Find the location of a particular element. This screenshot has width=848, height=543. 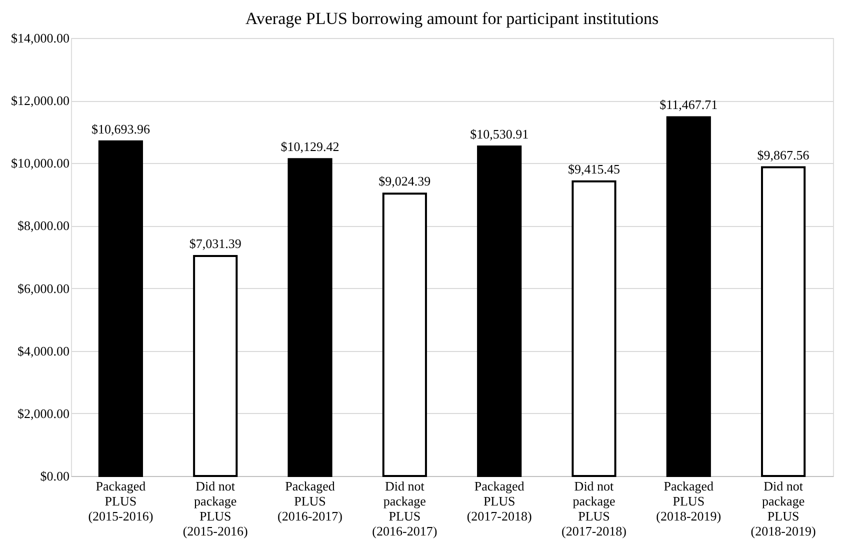

data-label: $9,024.39 is located at coordinates (404, 181).